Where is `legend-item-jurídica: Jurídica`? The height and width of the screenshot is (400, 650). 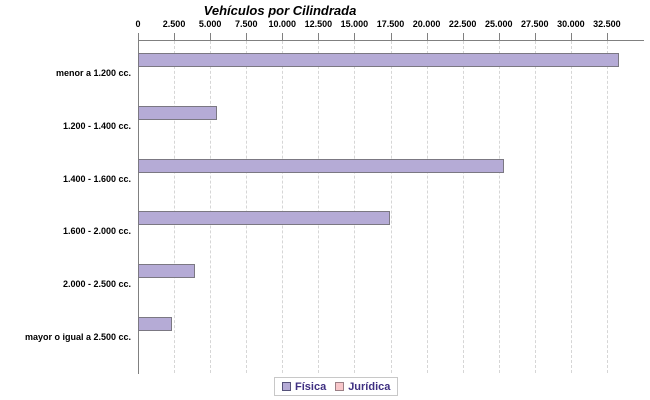
legend-item-jurídica: Jurídica is located at coordinates (362, 387).